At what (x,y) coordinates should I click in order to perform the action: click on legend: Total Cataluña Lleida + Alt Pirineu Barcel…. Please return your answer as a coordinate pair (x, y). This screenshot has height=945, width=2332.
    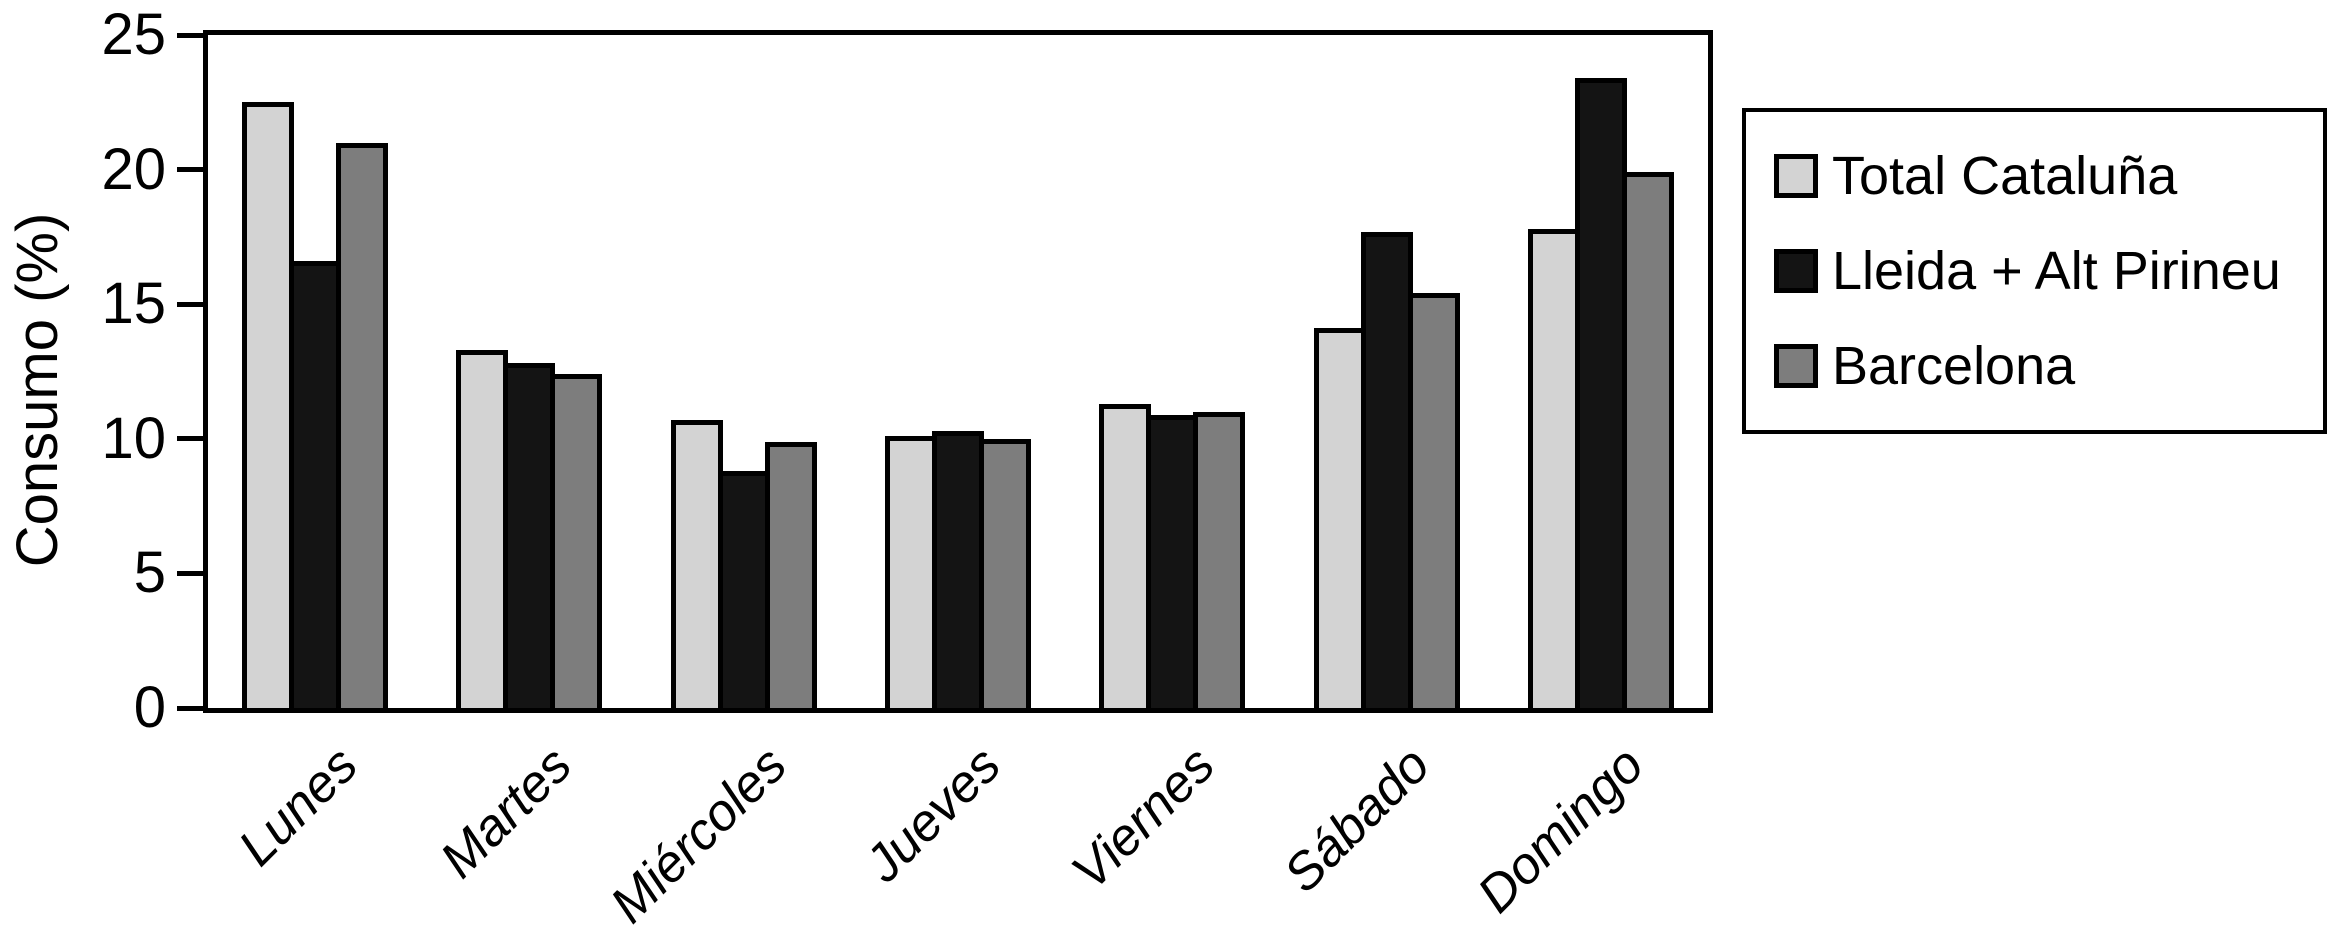
    Looking at the image, I should click on (2034, 271).